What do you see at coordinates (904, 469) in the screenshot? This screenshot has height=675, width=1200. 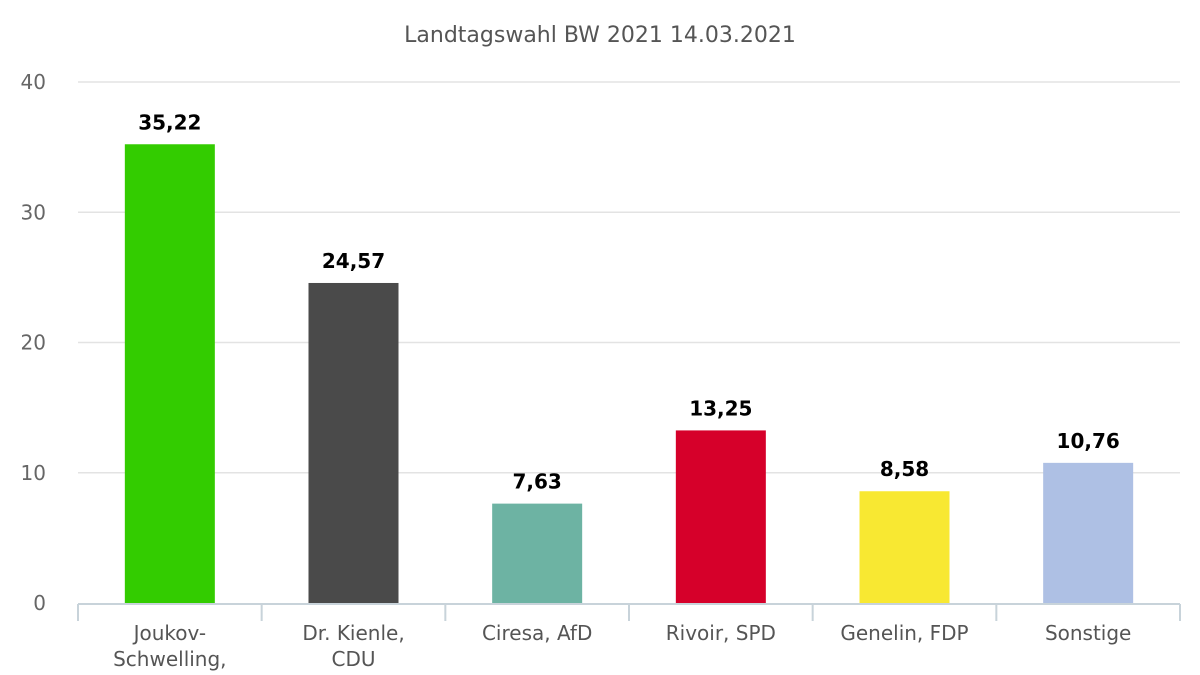 I see `data-label: 8,58` at bounding box center [904, 469].